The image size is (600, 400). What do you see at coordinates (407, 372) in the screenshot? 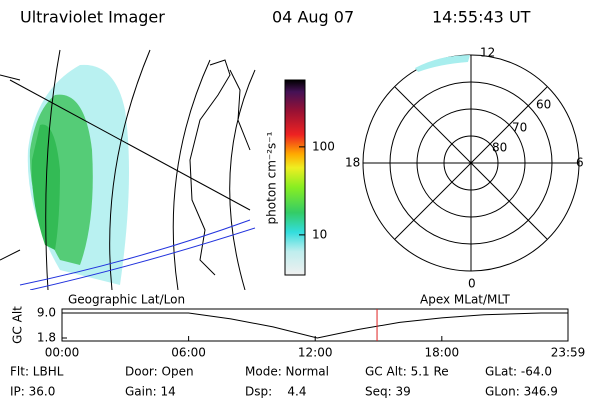
I see `status-field: GC Alt: 5.1 Re` at bounding box center [407, 372].